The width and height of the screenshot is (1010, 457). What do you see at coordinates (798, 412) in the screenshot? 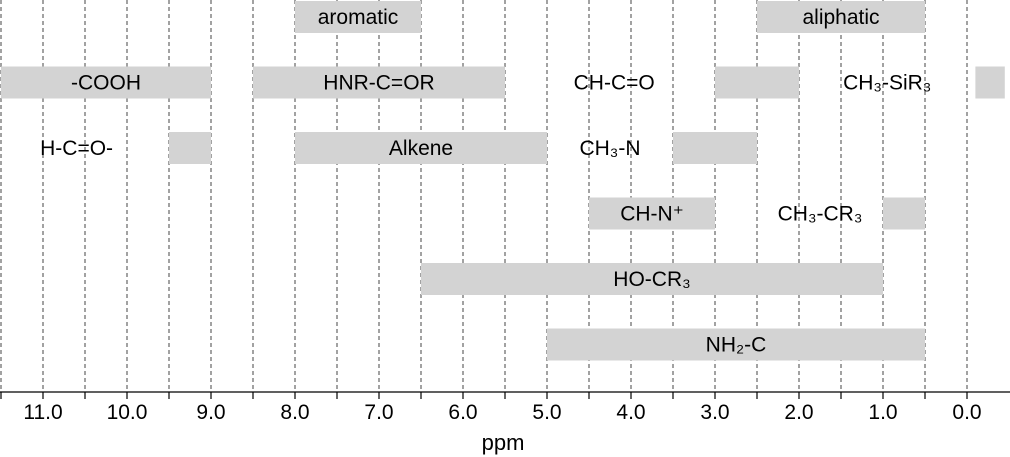
I see `x-tick-label: 2.0` at bounding box center [798, 412].